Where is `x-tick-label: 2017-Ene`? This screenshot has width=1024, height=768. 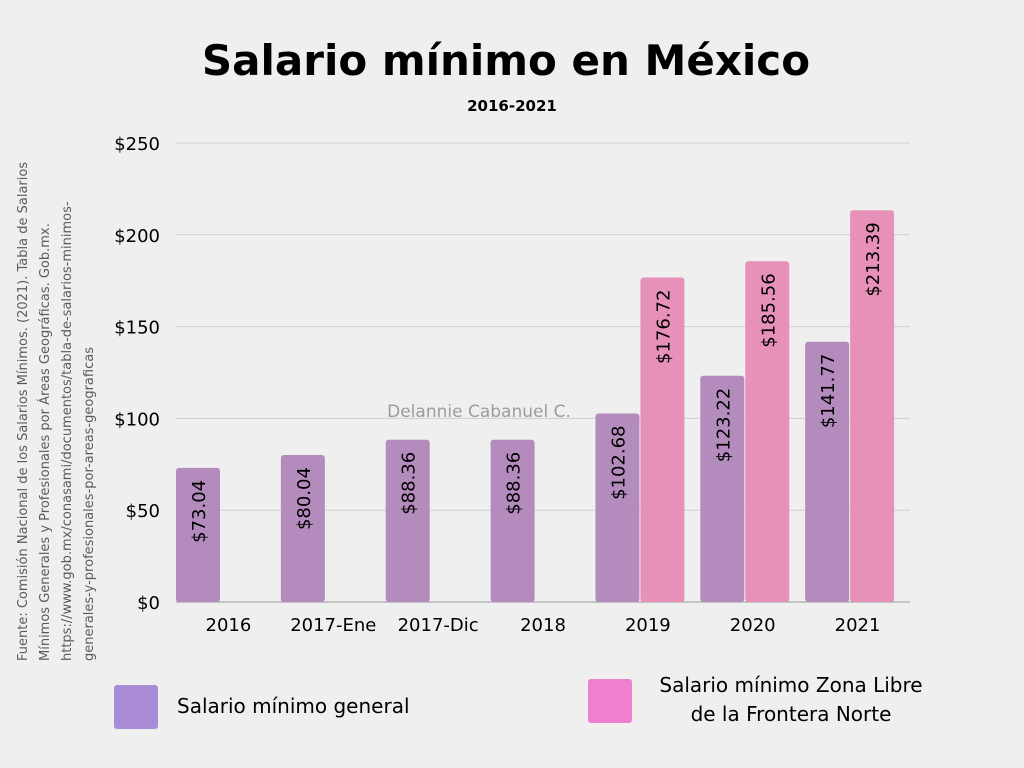
x-tick-label: 2017-Ene is located at coordinates (333, 625).